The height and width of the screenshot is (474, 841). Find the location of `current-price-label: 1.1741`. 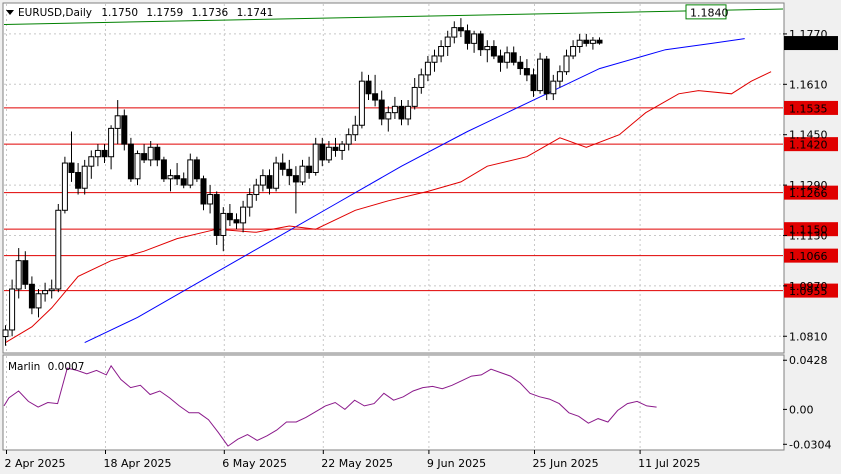

current-price-label: 1.1741 is located at coordinates (808, 44).